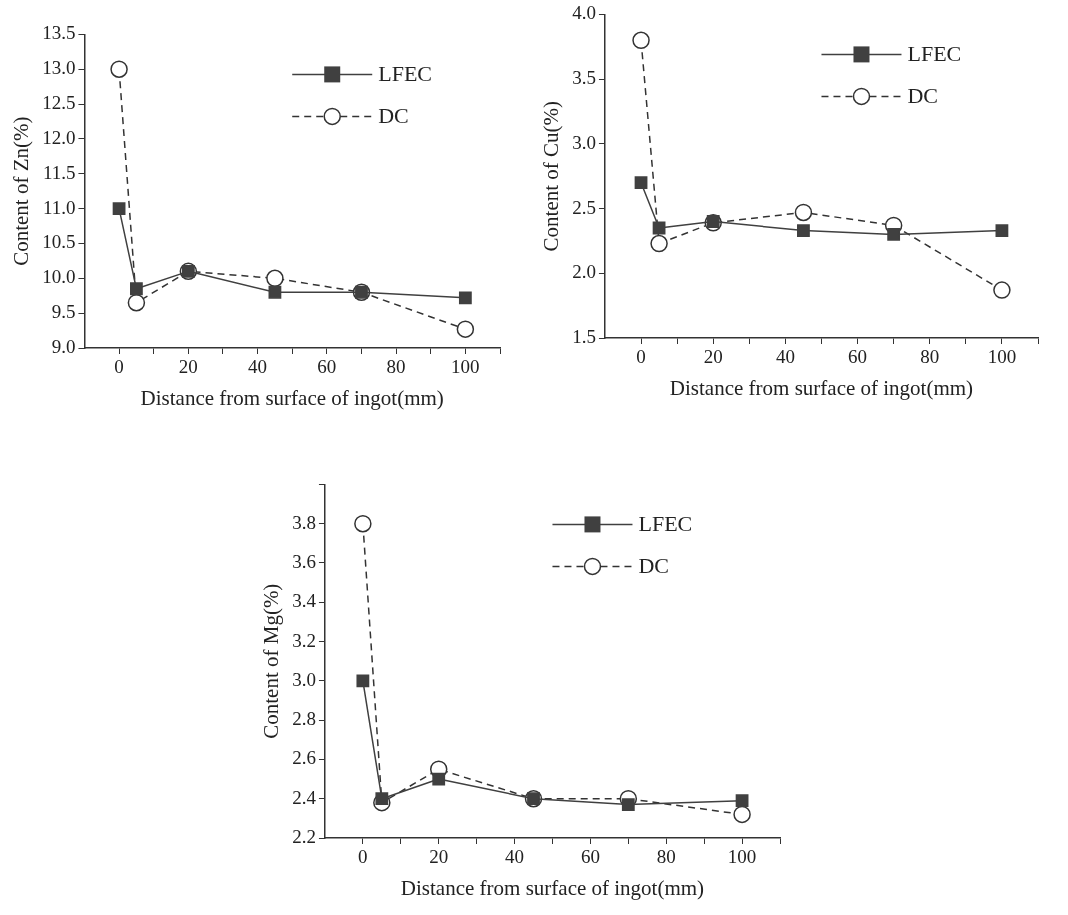  I want to click on y-tick-label: 13.0, so click(59, 68).